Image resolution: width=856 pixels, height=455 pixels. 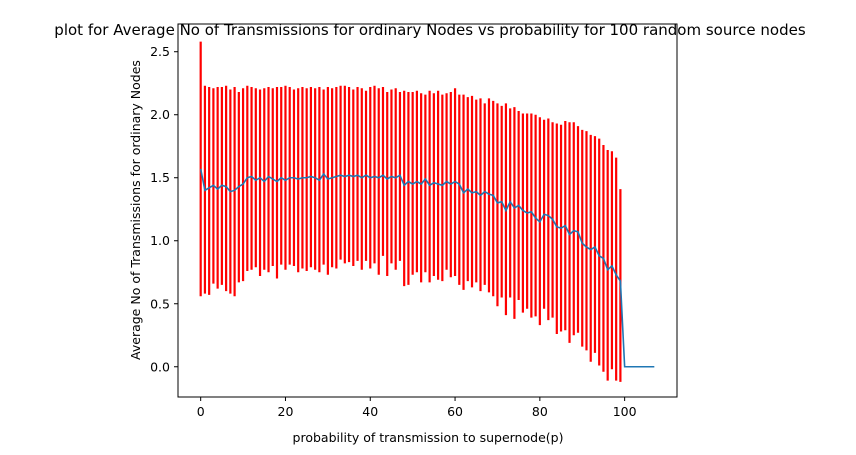 What do you see at coordinates (201, 411) in the screenshot?
I see `x-tick-label: 0` at bounding box center [201, 411].